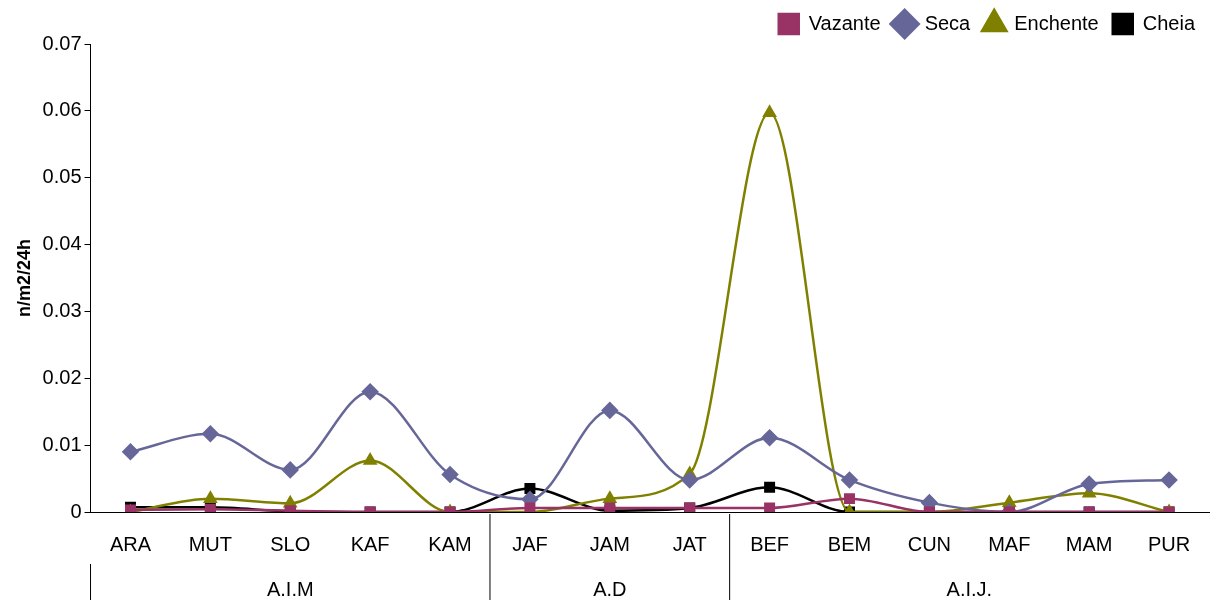  I want to click on y-tick-label: 0.04, so click(62, 243).